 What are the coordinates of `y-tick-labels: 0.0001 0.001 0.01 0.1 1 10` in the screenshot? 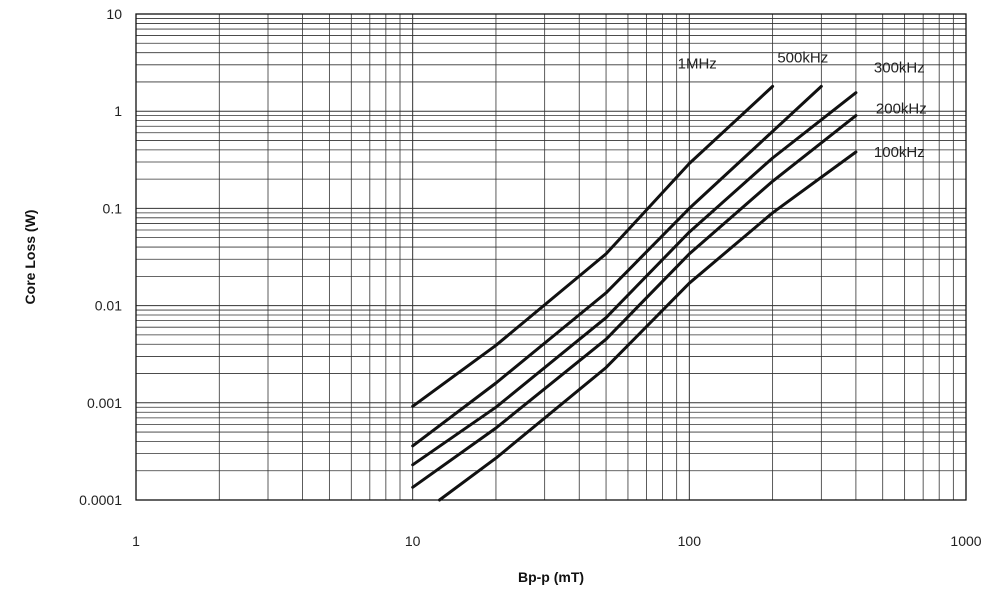 It's located at (100, 257).